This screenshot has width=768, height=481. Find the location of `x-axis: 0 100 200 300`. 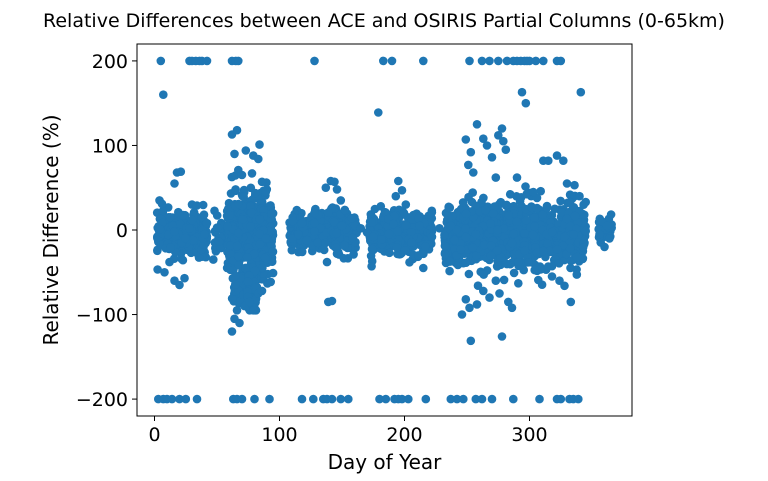

x-axis: 0 100 200 300 is located at coordinates (348, 431).